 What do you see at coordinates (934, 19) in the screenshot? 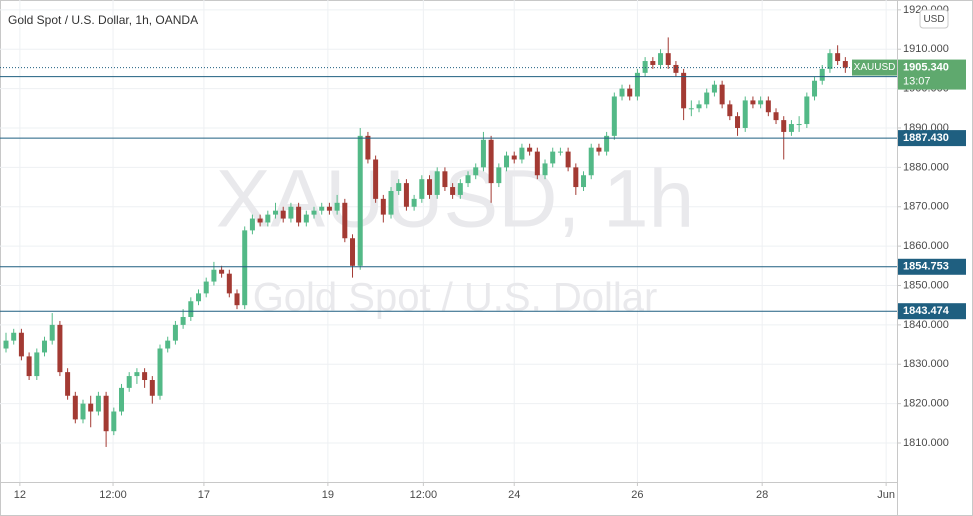
I see `currency-box` at bounding box center [934, 19].